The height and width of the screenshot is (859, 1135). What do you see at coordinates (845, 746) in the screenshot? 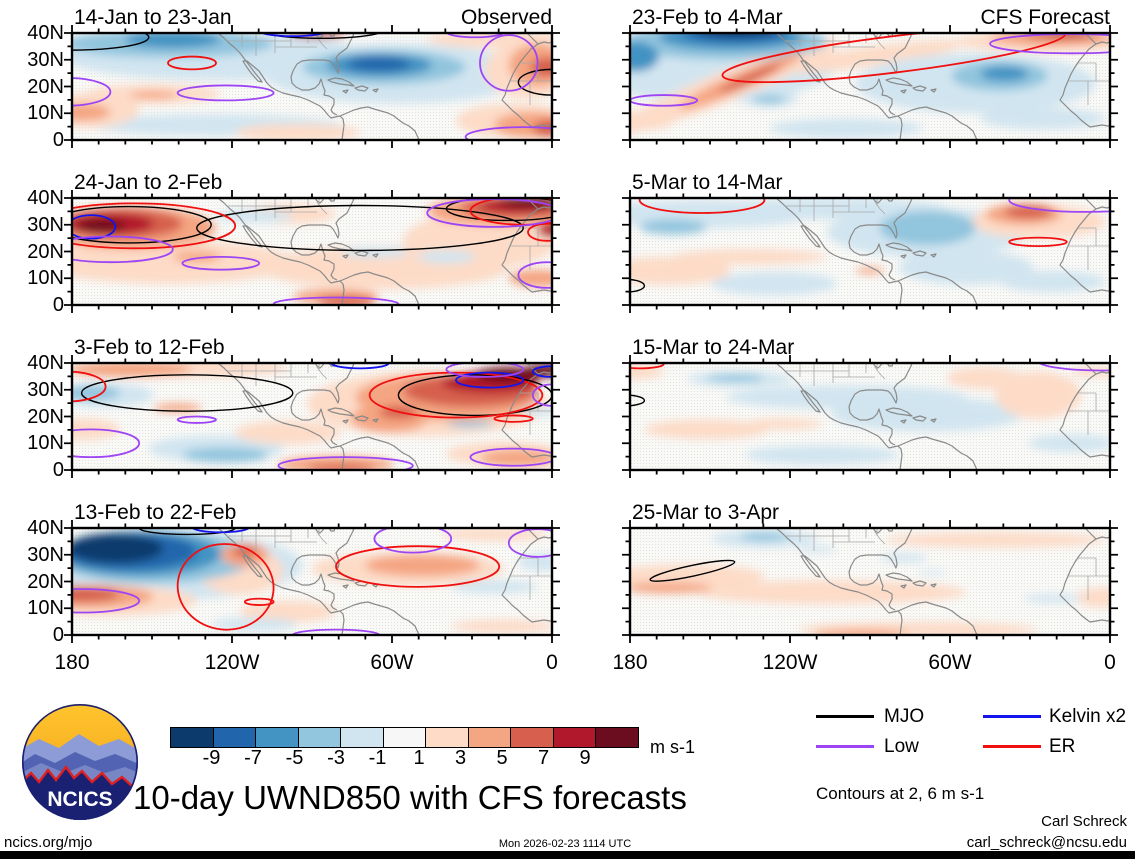
I see `low-line-swatch` at bounding box center [845, 746].